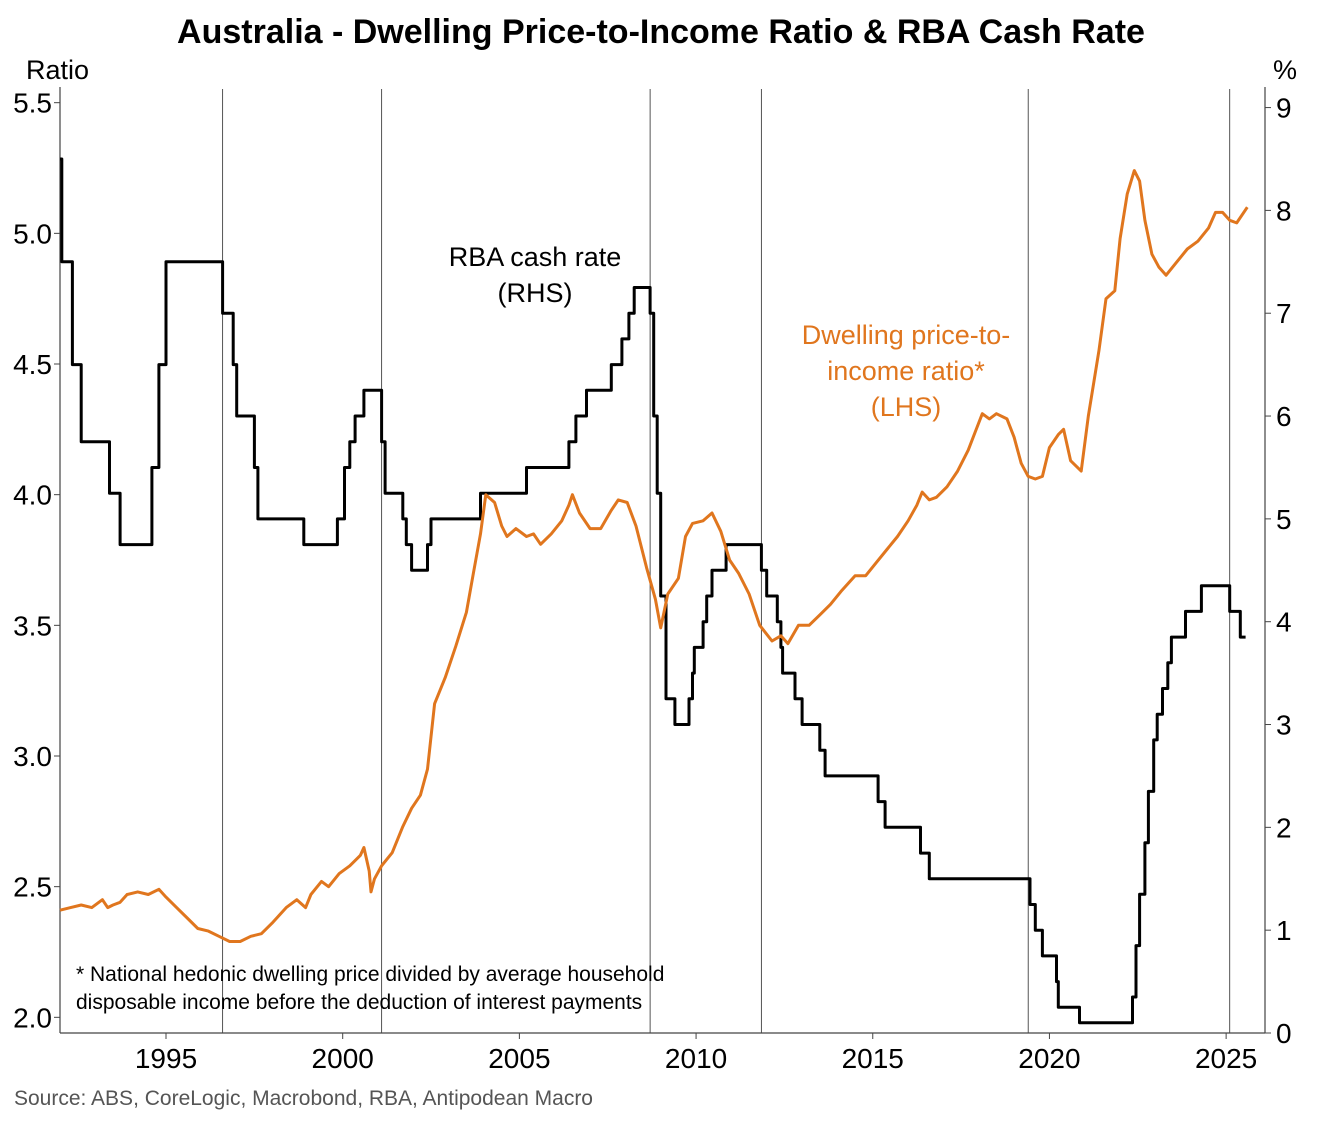 The image size is (1323, 1122). I want to click on left-tick-label-0: 2.0, so click(32, 1017).